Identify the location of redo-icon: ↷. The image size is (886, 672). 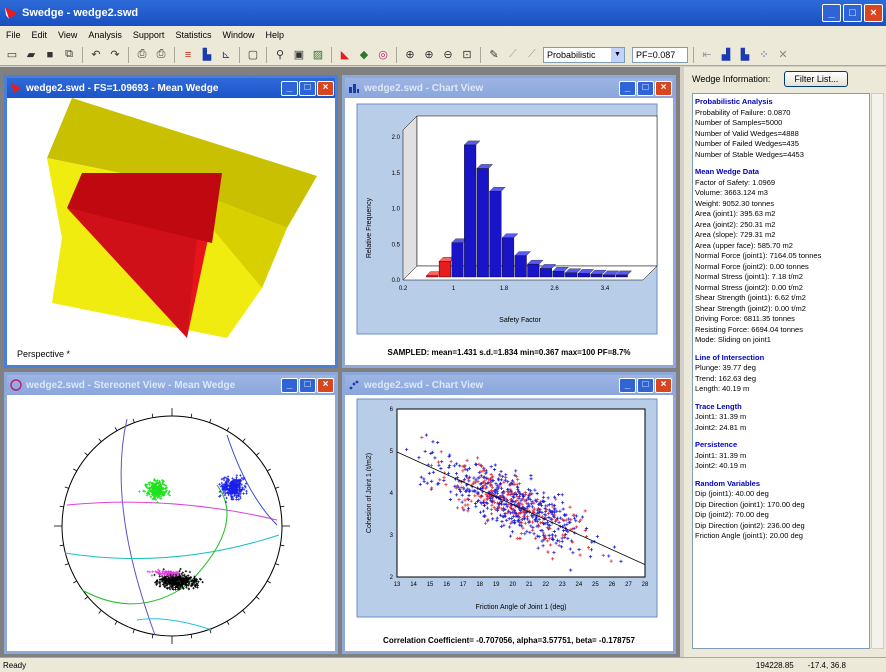
(115, 55).